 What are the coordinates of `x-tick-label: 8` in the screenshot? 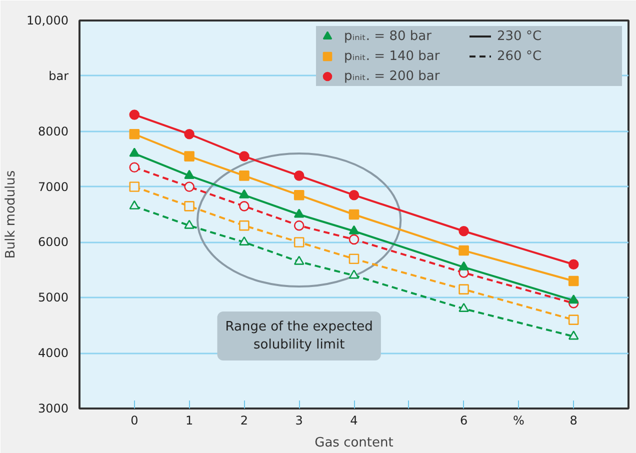 It's located at (574, 421).